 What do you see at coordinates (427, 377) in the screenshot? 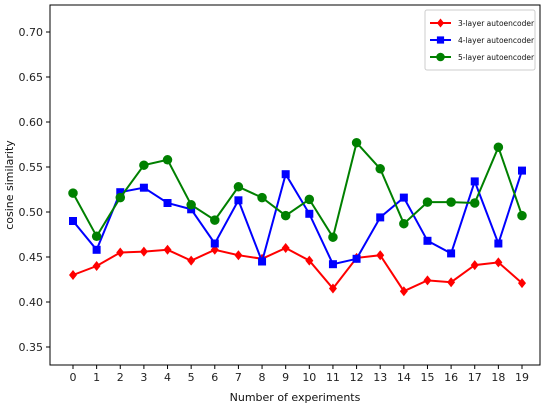
I see `x-tick-label: 15` at bounding box center [427, 377].